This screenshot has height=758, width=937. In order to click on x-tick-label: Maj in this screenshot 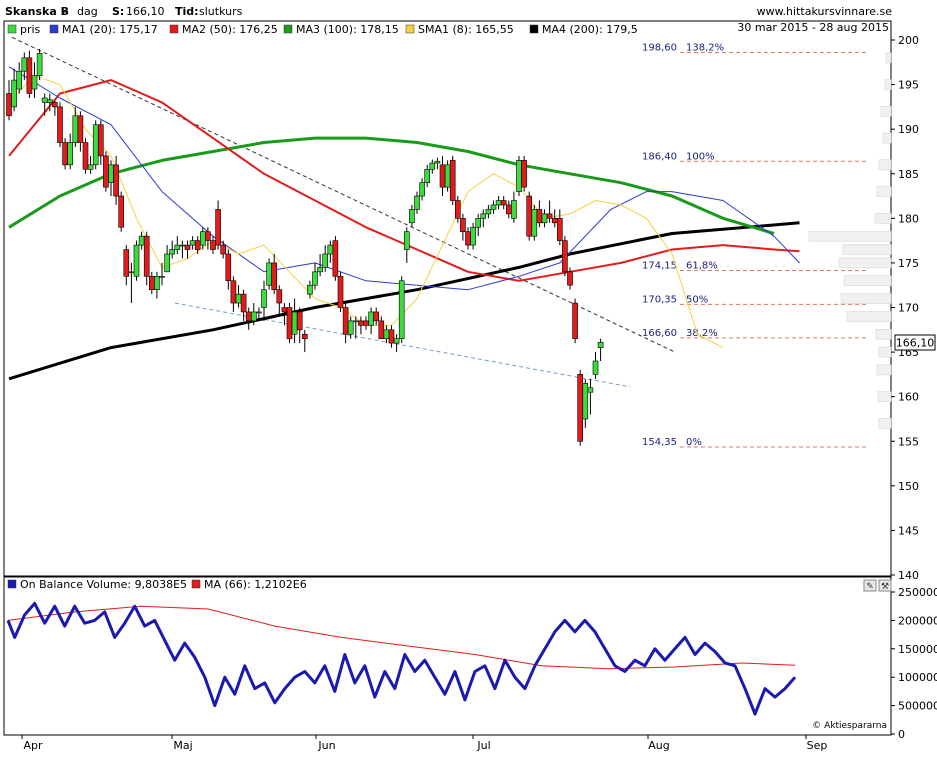, I will do `click(182, 745)`.